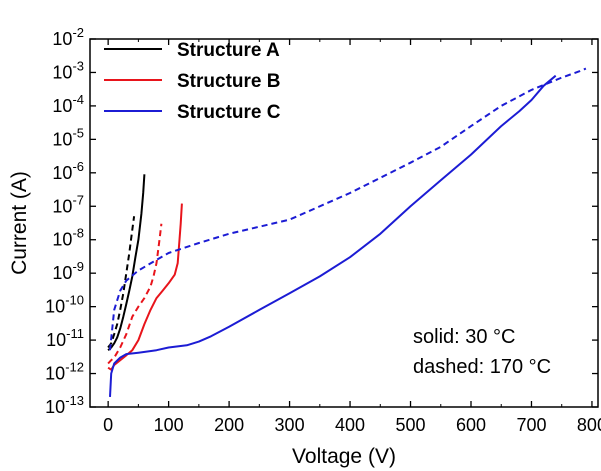 Image resolution: width=601 pixels, height=471 pixels. I want to click on x-tick-label: 700, so click(531, 425).